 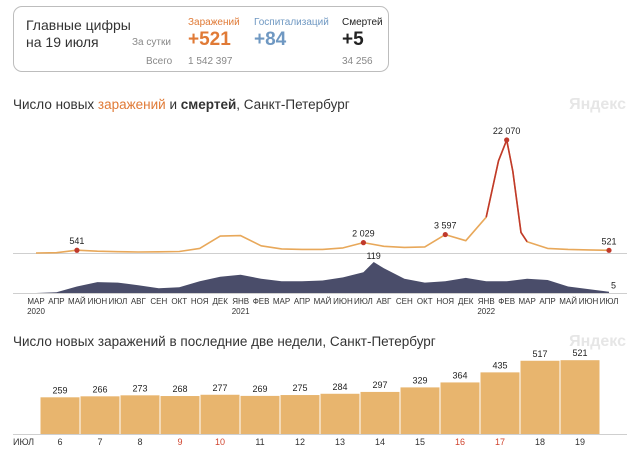 What do you see at coordinates (179, 442) in the screenshot?
I see `bar-category-label: 9` at bounding box center [179, 442].